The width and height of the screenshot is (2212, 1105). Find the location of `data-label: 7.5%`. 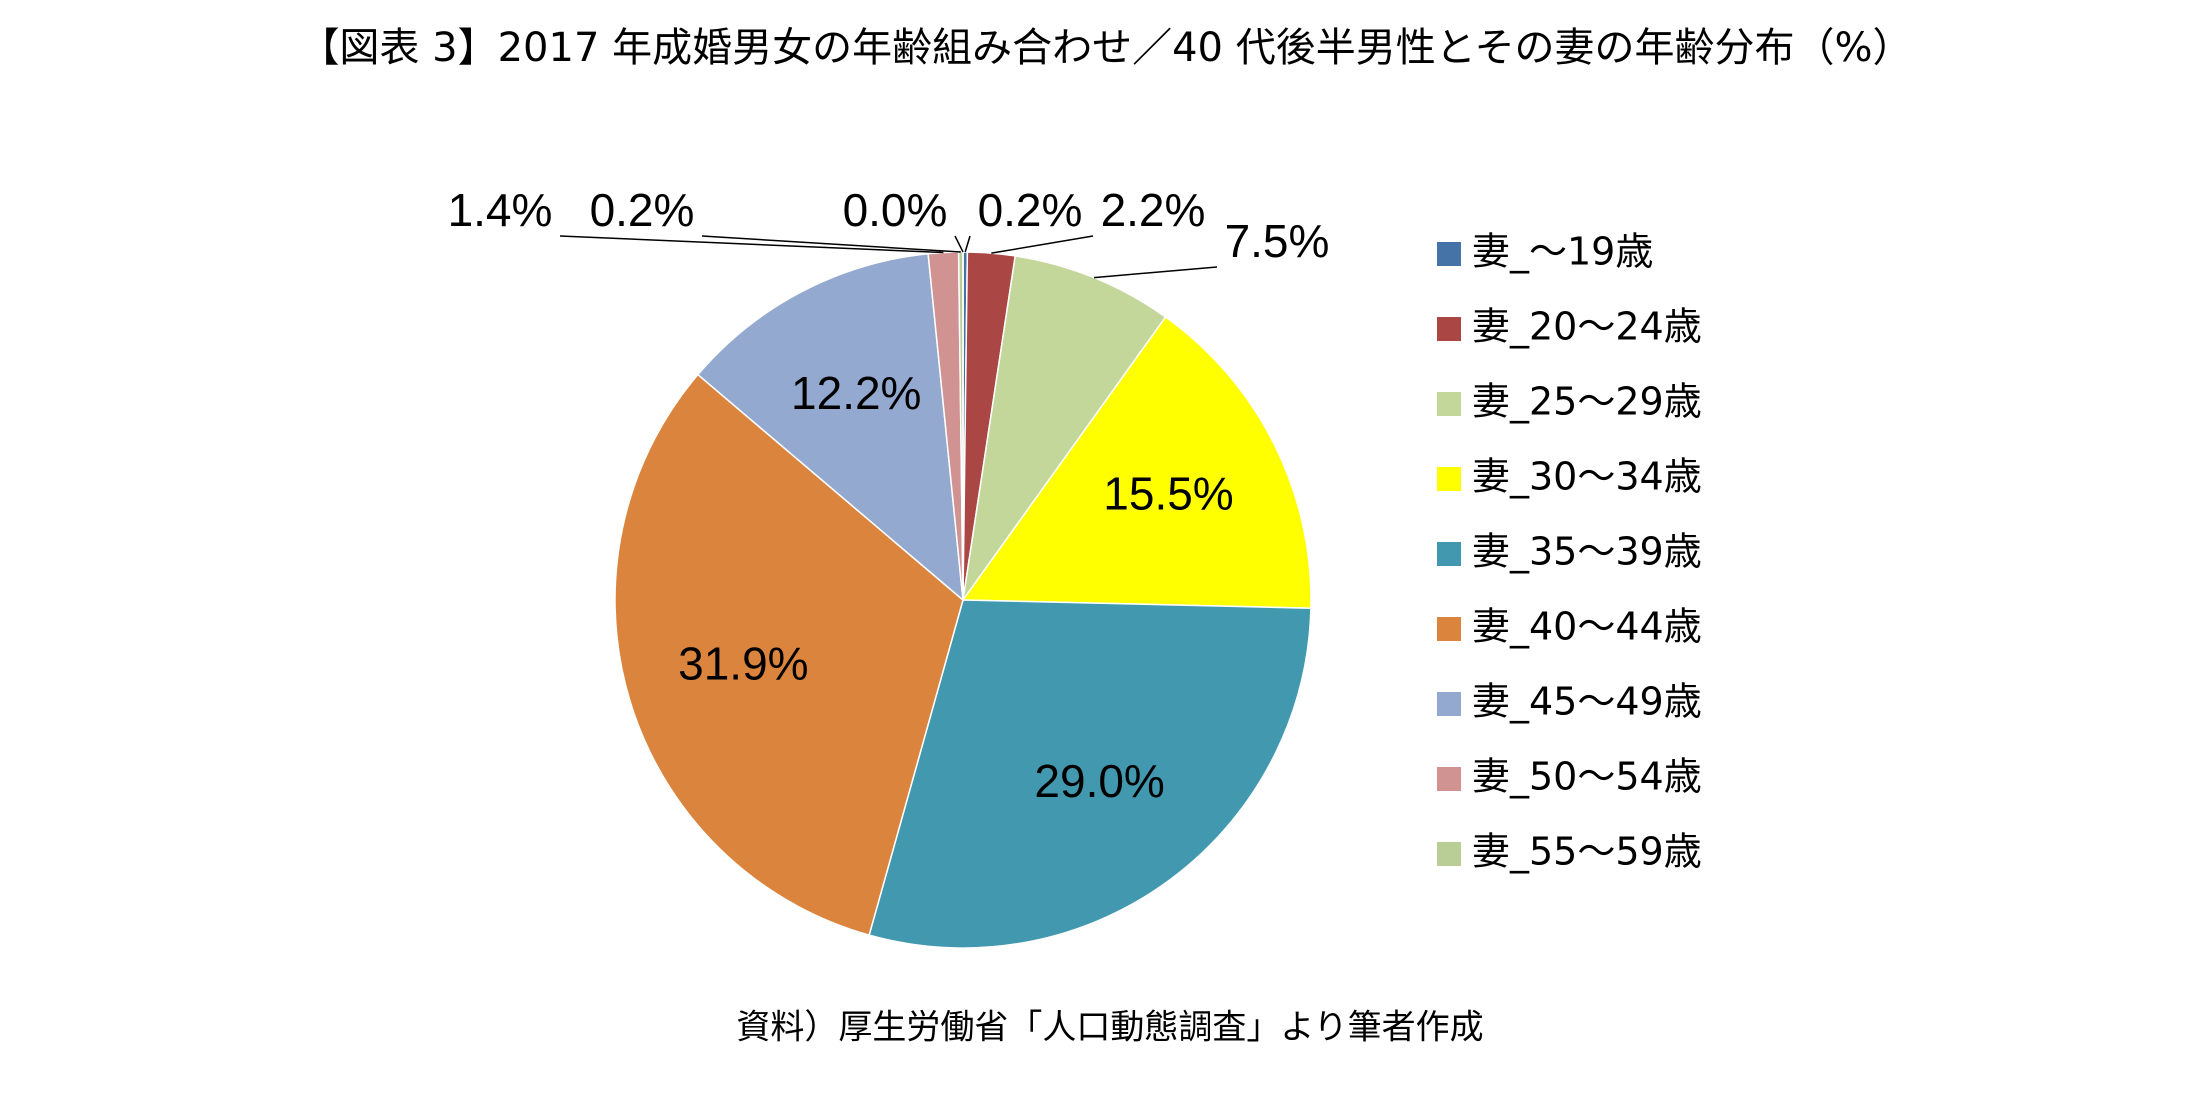

data-label: 7.5% is located at coordinates (1277, 241).